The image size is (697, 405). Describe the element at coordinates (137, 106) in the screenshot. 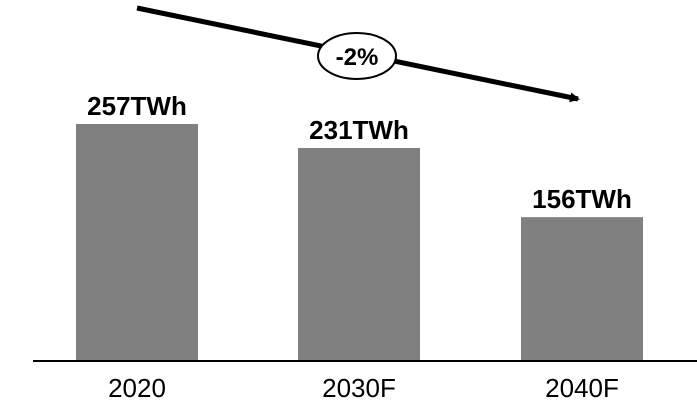

I see `data-label-2020: 257TWh` at that location.